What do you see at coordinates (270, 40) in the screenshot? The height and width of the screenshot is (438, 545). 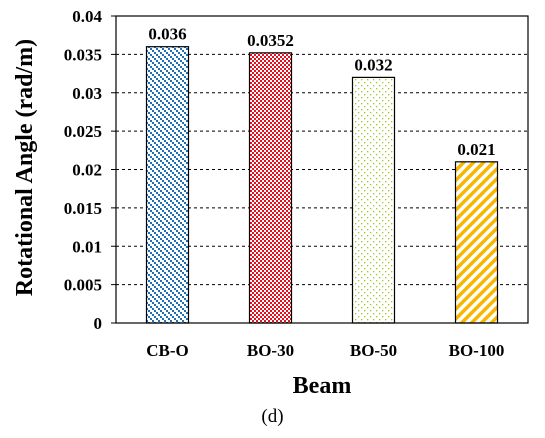 I see `data-label: 0.0352` at bounding box center [270, 40].